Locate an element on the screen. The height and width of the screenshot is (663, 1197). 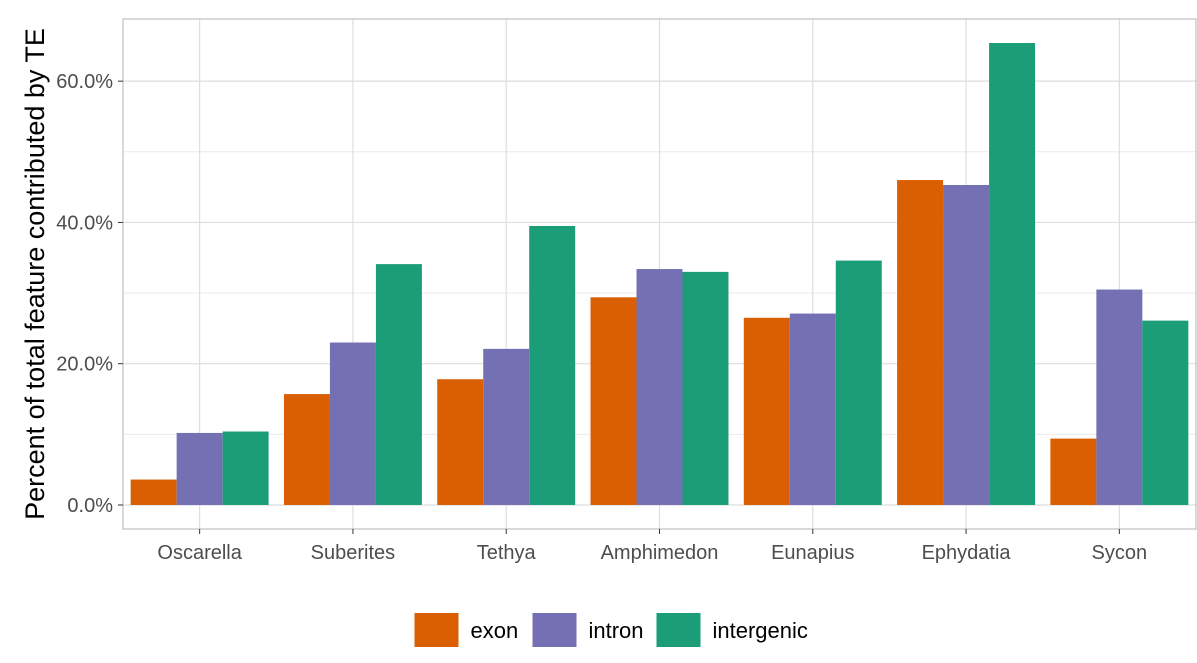
legend-key-exon is located at coordinates (436, 630).